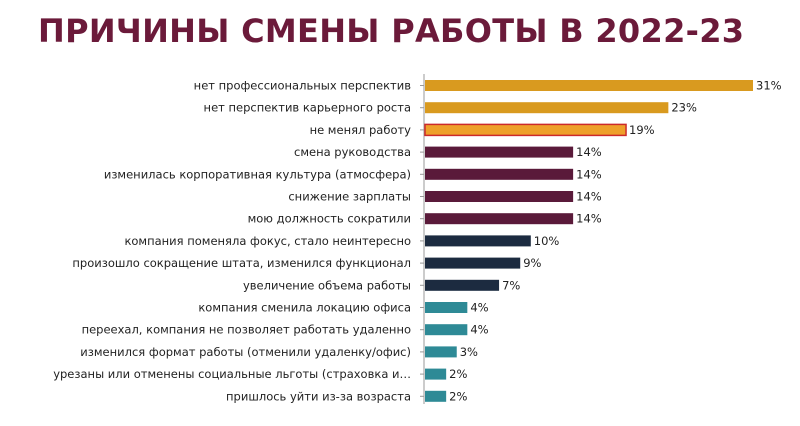 The width and height of the screenshot is (800, 426). I want to click on category-label: снижение зарплаты, so click(349, 197).